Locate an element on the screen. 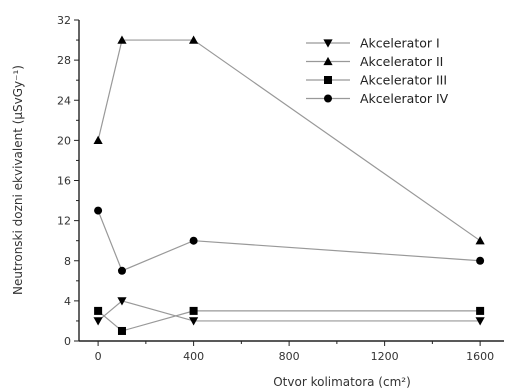  legend-label-4: Akcelerator IV is located at coordinates (404, 98).